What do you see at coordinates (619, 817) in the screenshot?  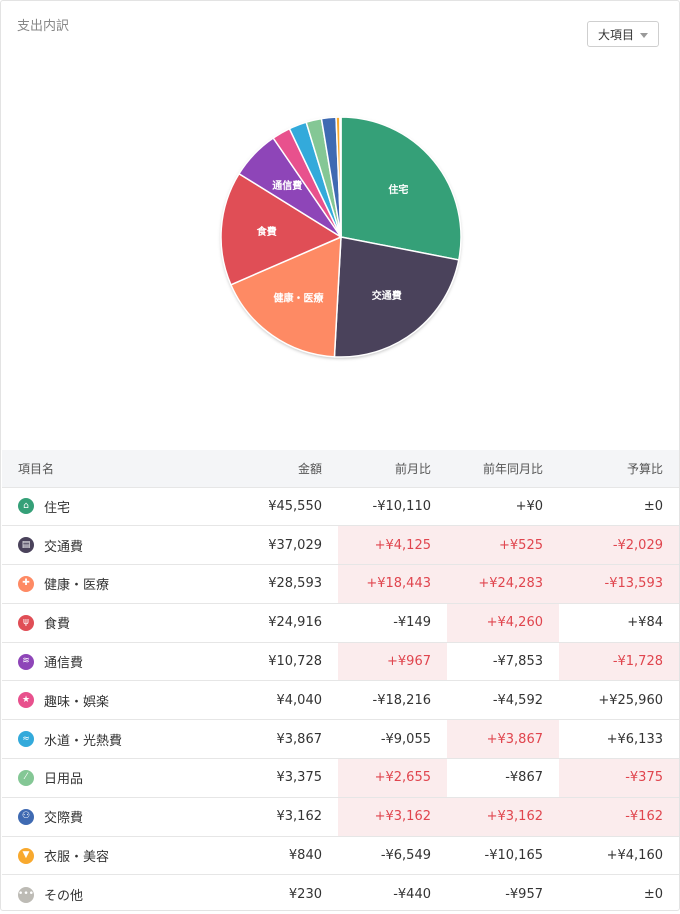 I see `budget-ratio-cell: -¥162` at bounding box center [619, 817].